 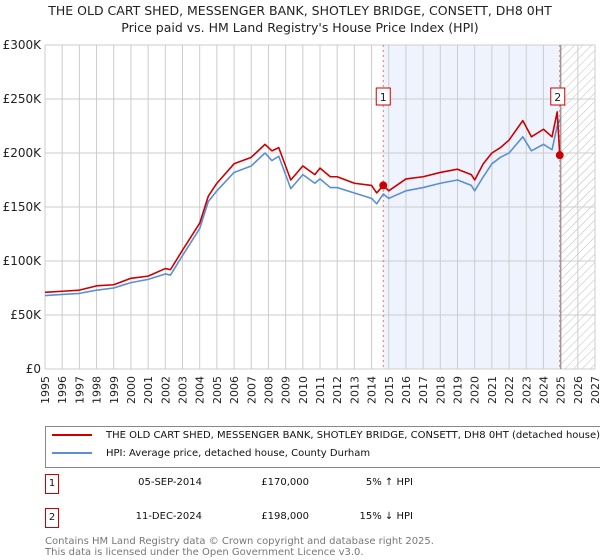 What do you see at coordinates (23, 153) in the screenshot?
I see `y-tick-label: £200K` at bounding box center [23, 153].